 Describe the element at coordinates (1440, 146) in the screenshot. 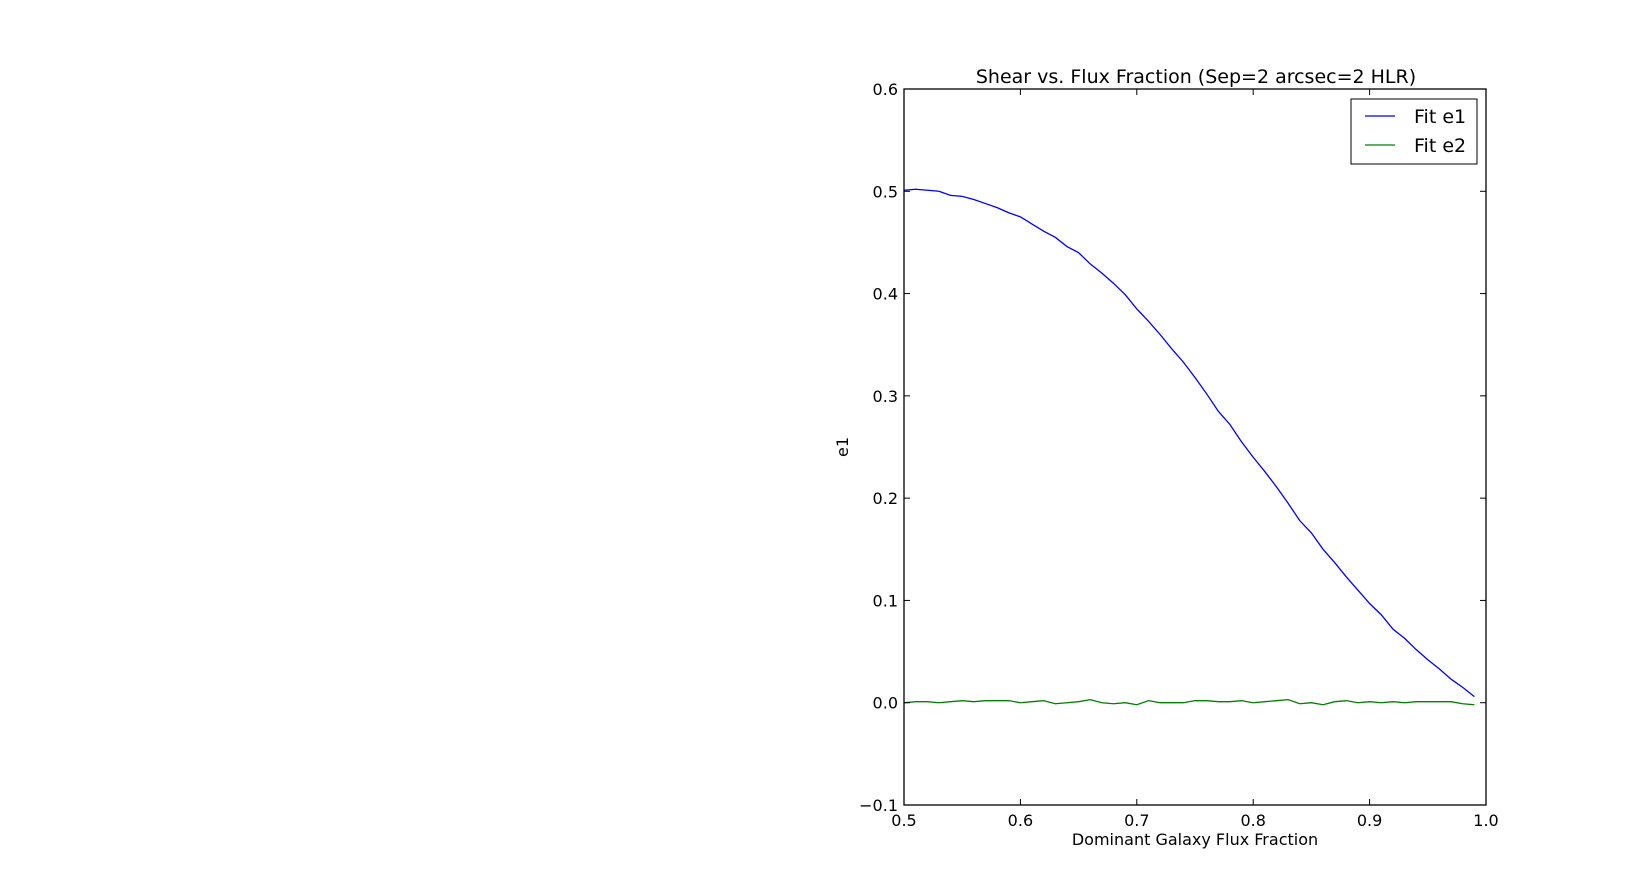

I see `legend-label-fit-e2: Fit e2` at that location.